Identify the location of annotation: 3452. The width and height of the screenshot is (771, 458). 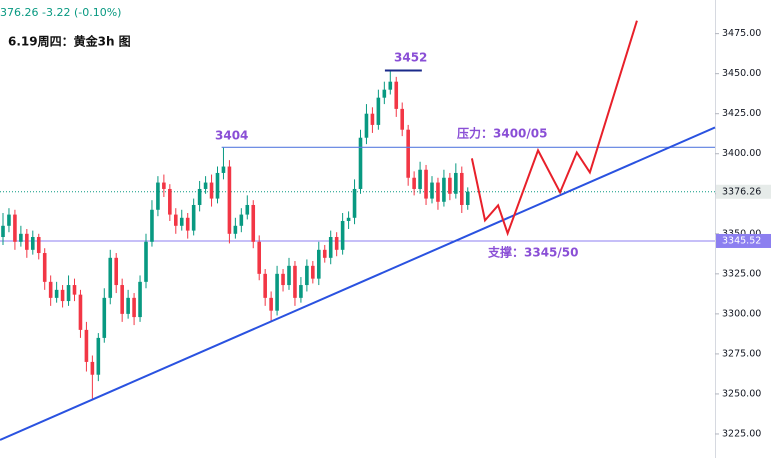
(410, 58).